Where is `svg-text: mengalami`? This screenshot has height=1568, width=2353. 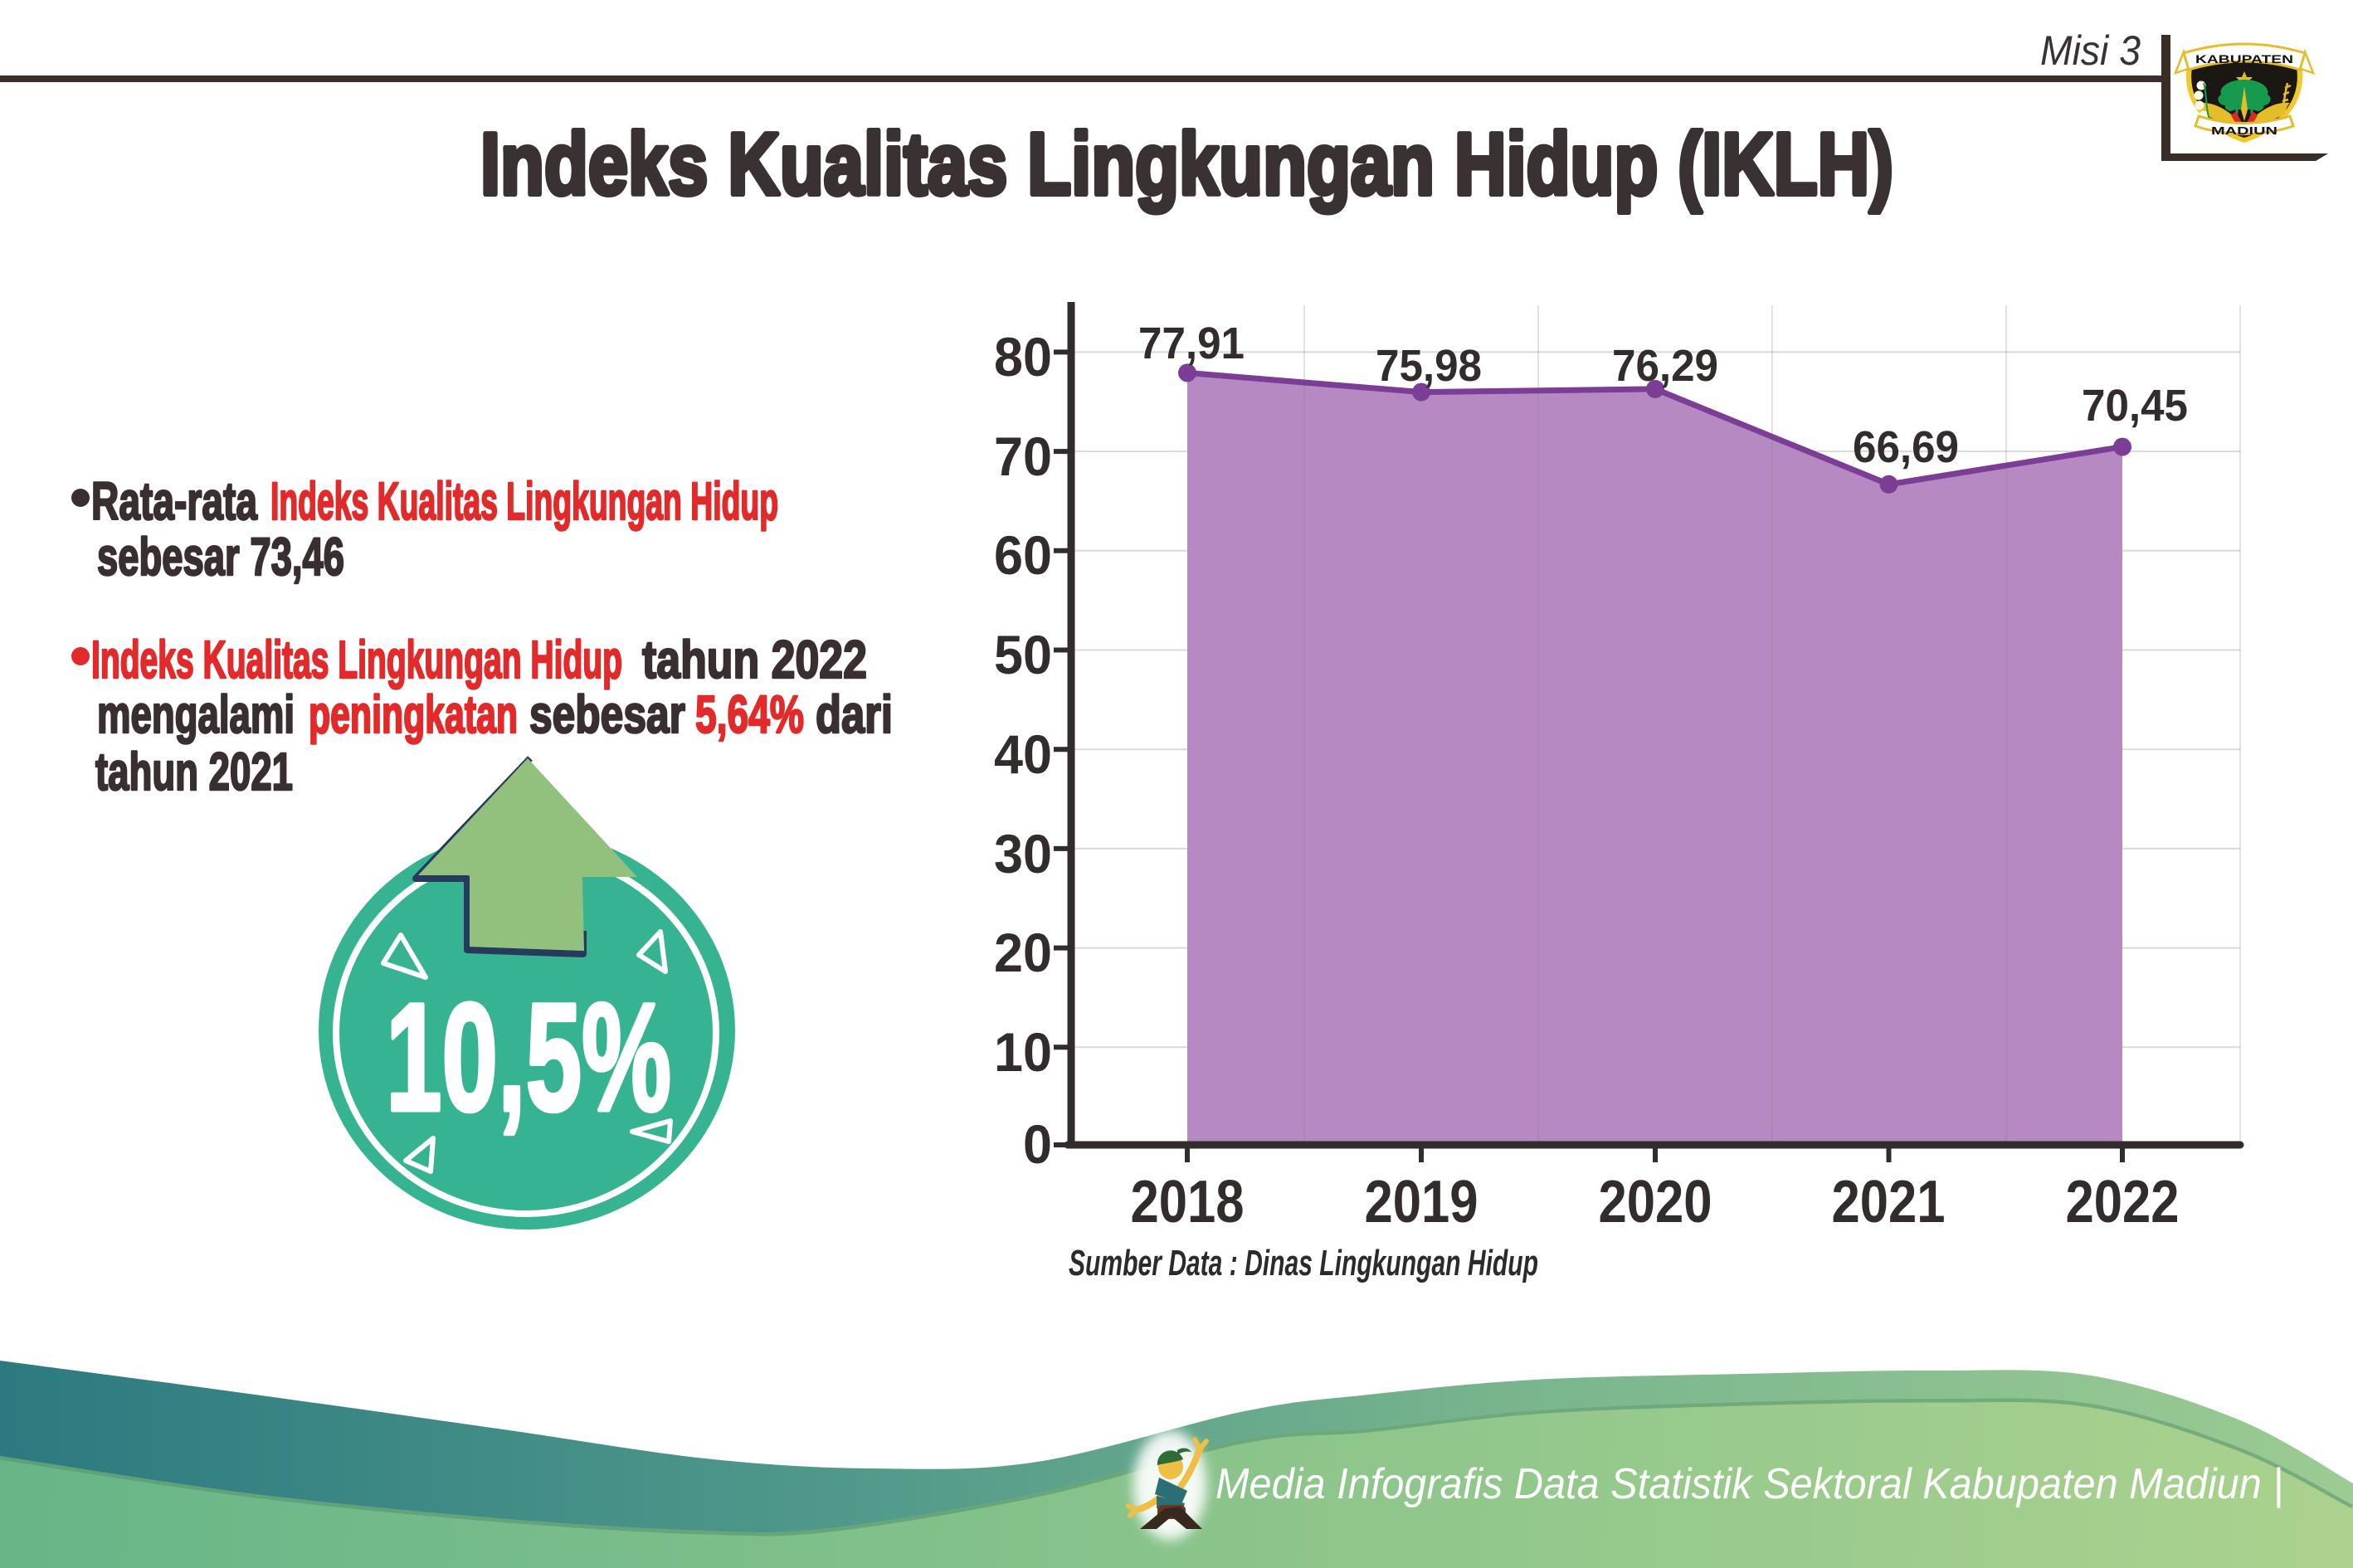
svg-text: mengalami is located at coordinates (196, 714).